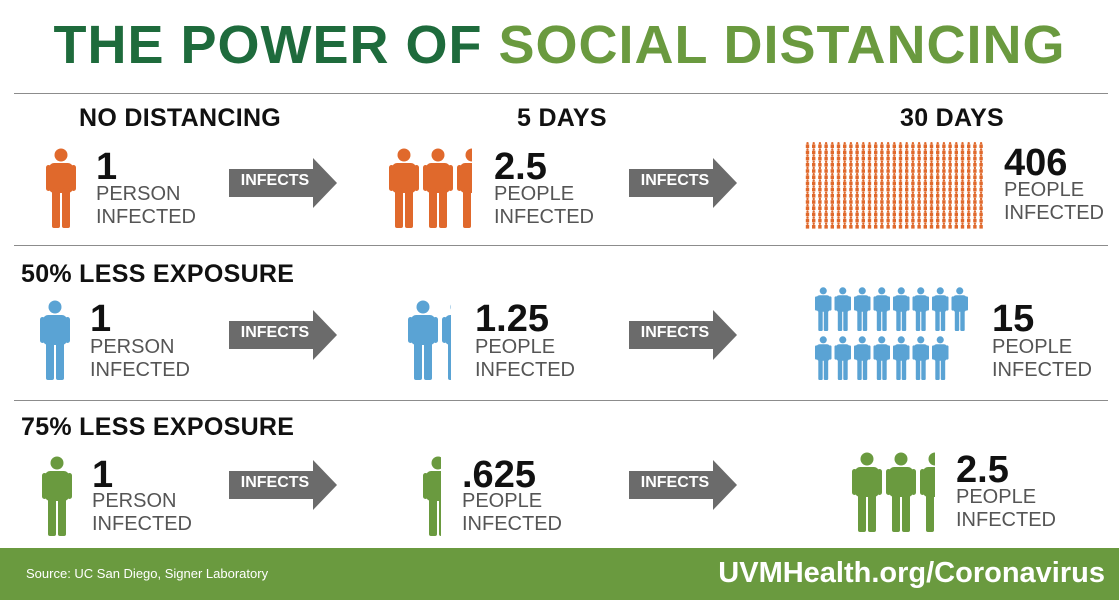  What do you see at coordinates (101, 319) in the screenshot?
I see `start-number: 1` at bounding box center [101, 319].